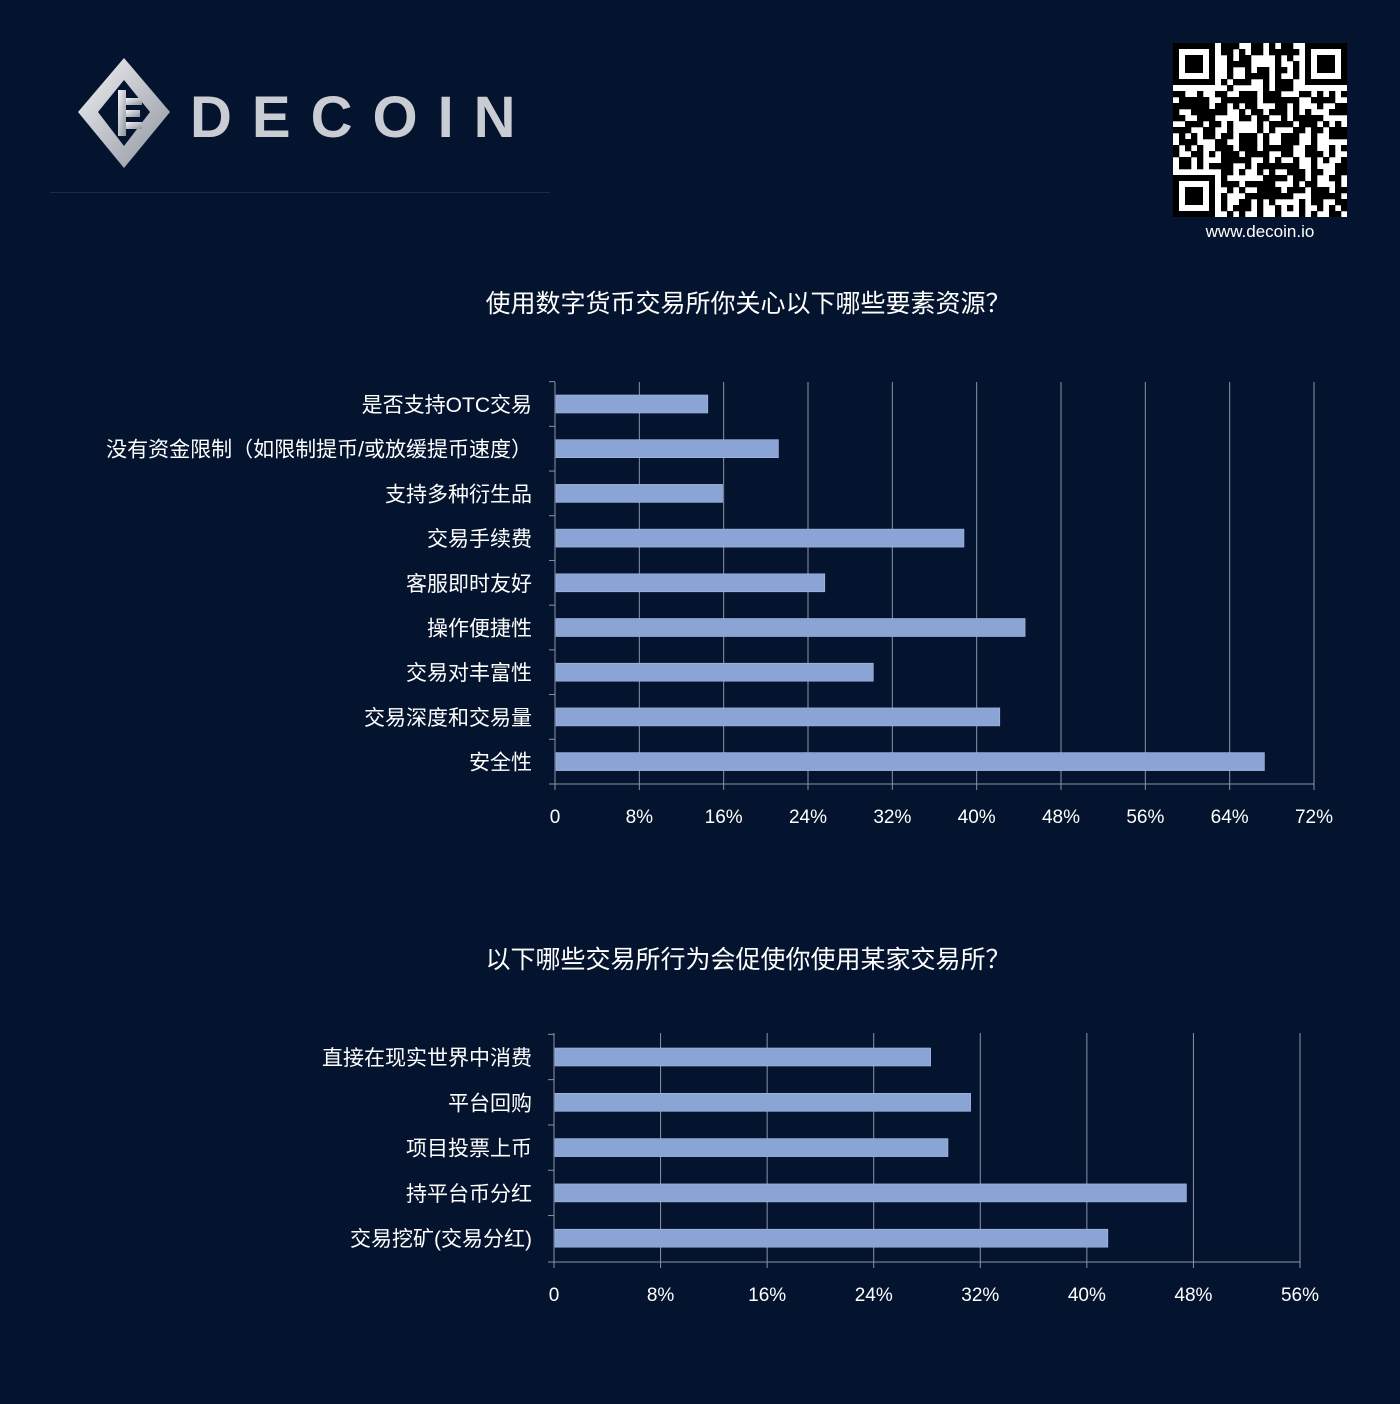 The height and width of the screenshot is (1404, 1400). What do you see at coordinates (747, 304) in the screenshot?
I see `chart-title: 使用数字货币交易所你关心以下哪些要素资源？` at bounding box center [747, 304].